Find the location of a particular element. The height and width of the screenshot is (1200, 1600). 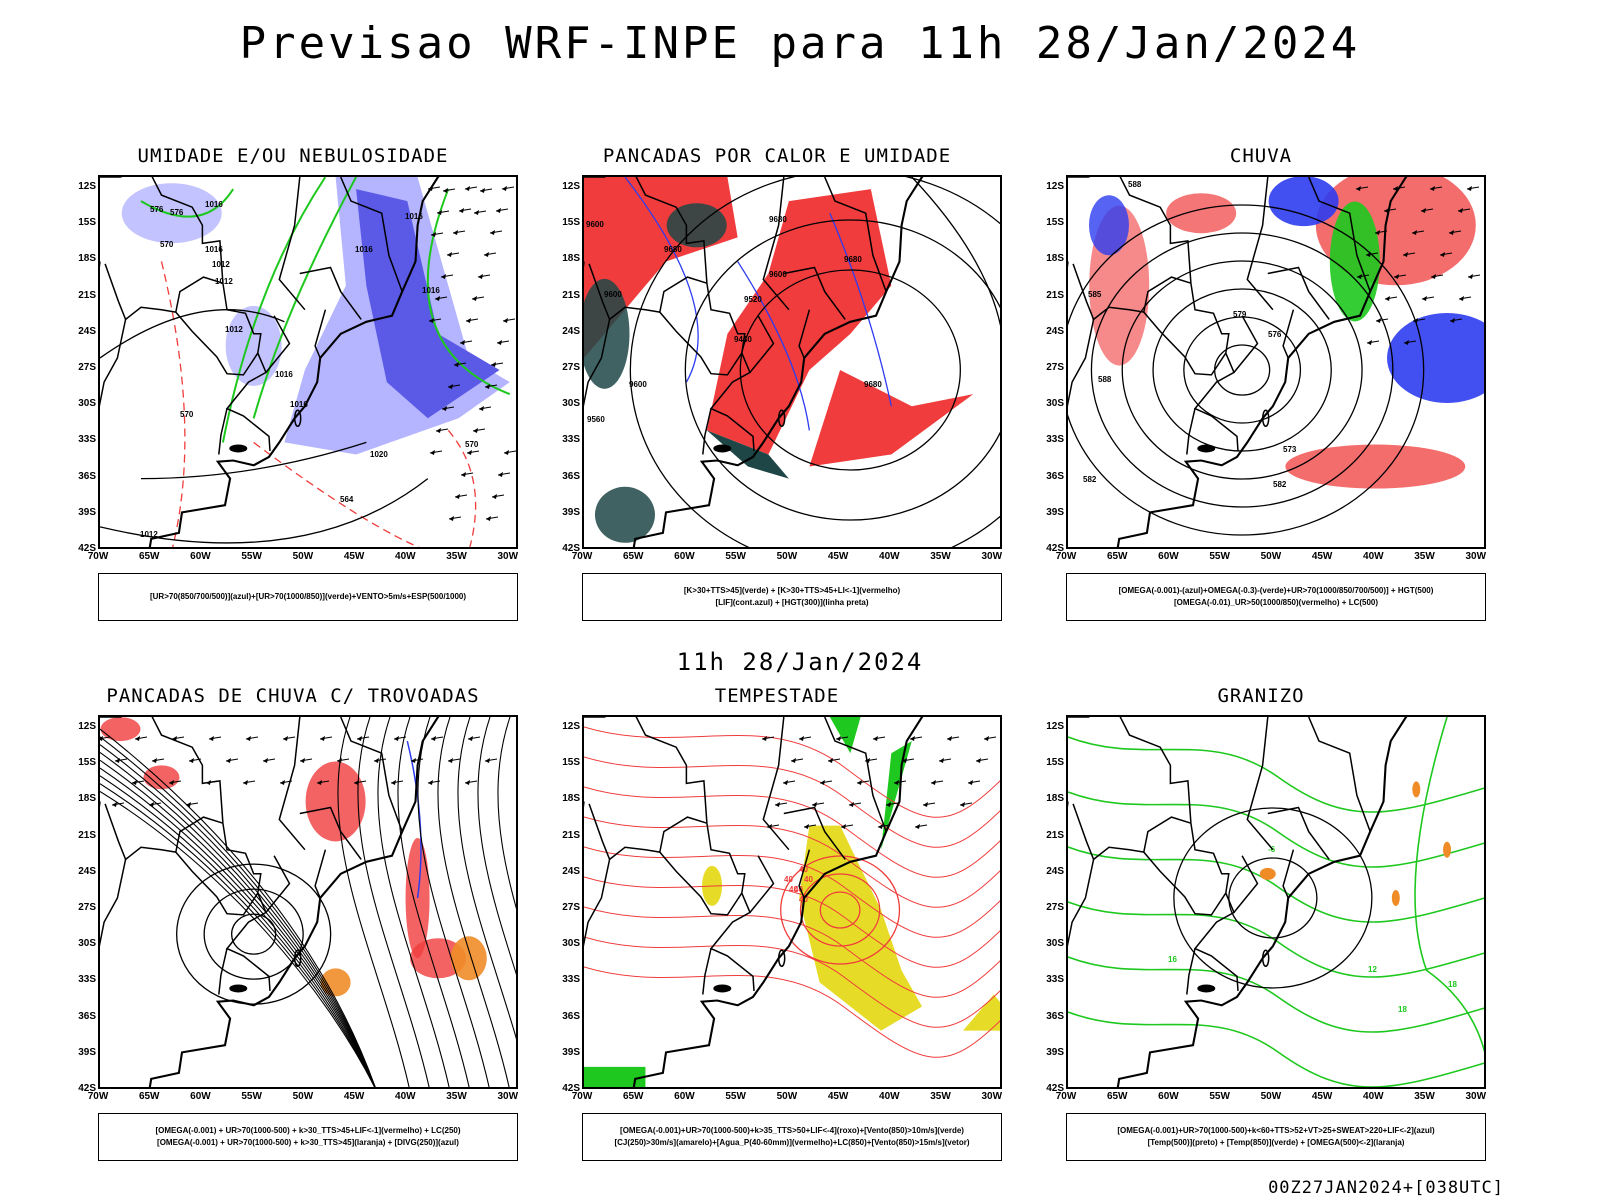

latitude-axis: 12S 15S 18S 21S 24S 27S 30S 33S 36S 39S 42S is located at coordinates (565, 904).